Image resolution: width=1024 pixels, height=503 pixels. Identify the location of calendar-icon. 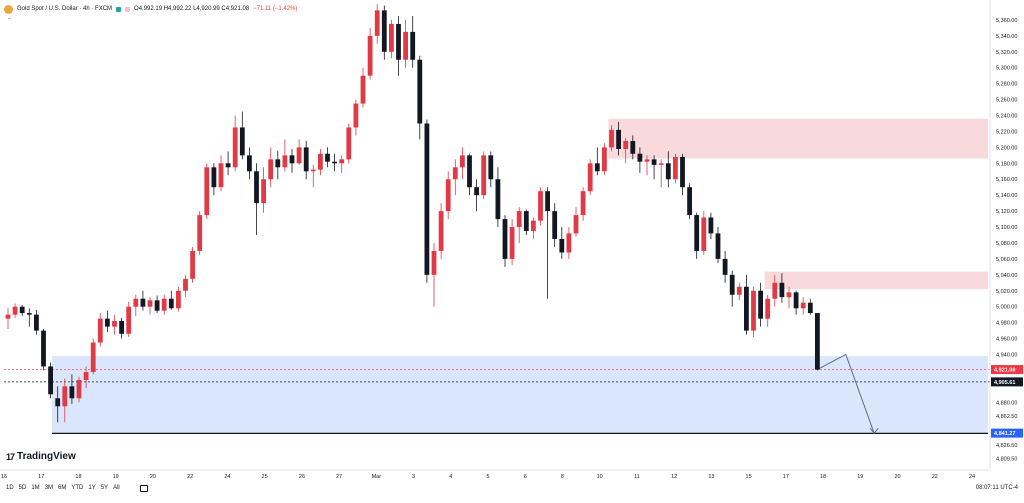
(144, 488).